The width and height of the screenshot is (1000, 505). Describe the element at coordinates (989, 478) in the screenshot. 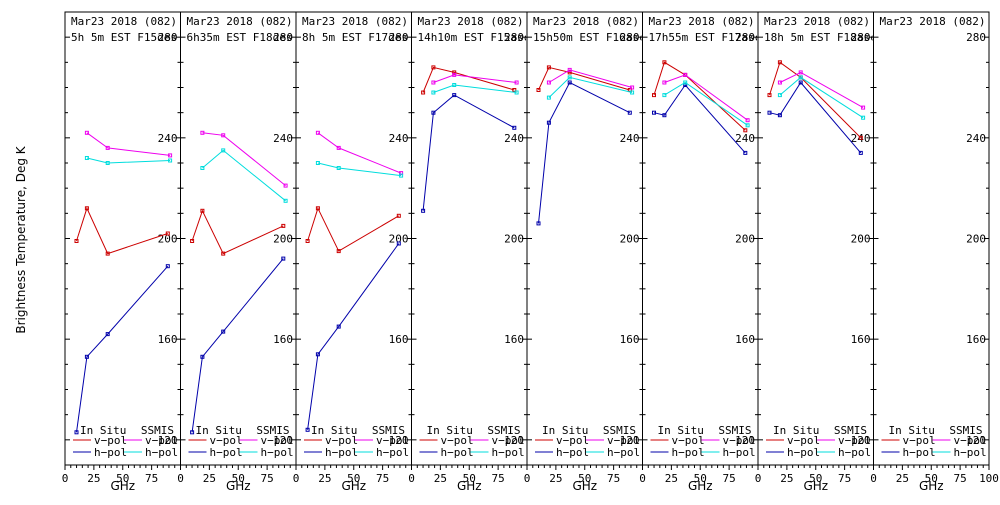

I see `x-tick-label: 100` at that location.